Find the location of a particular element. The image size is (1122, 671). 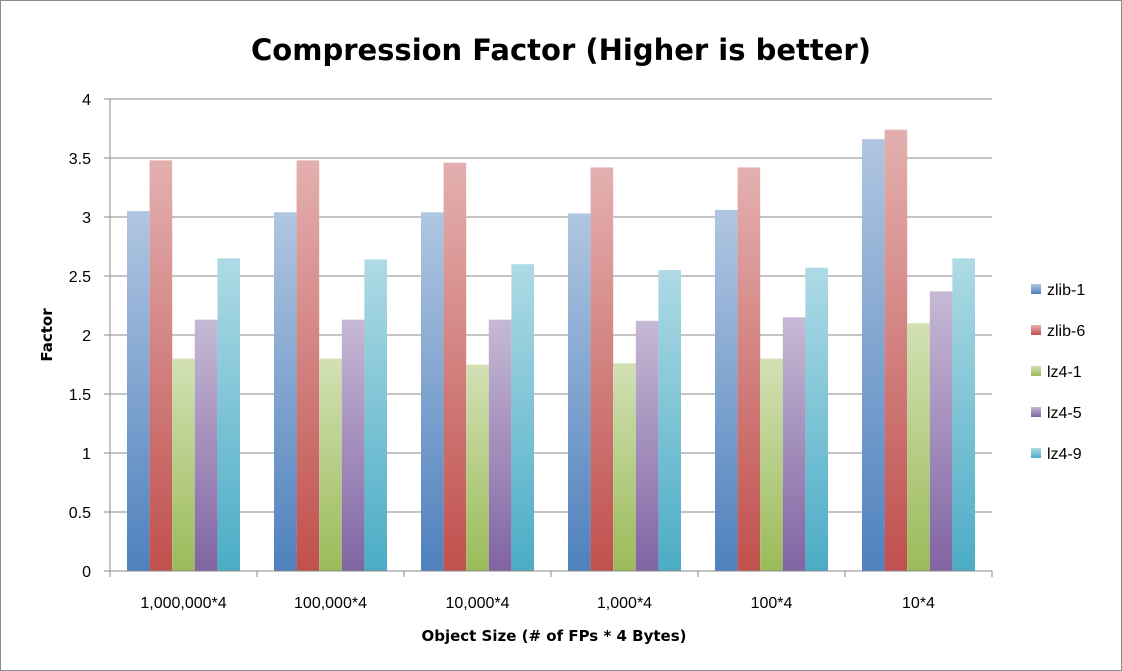

y-tick-label: 0.5 is located at coordinates (80, 513).